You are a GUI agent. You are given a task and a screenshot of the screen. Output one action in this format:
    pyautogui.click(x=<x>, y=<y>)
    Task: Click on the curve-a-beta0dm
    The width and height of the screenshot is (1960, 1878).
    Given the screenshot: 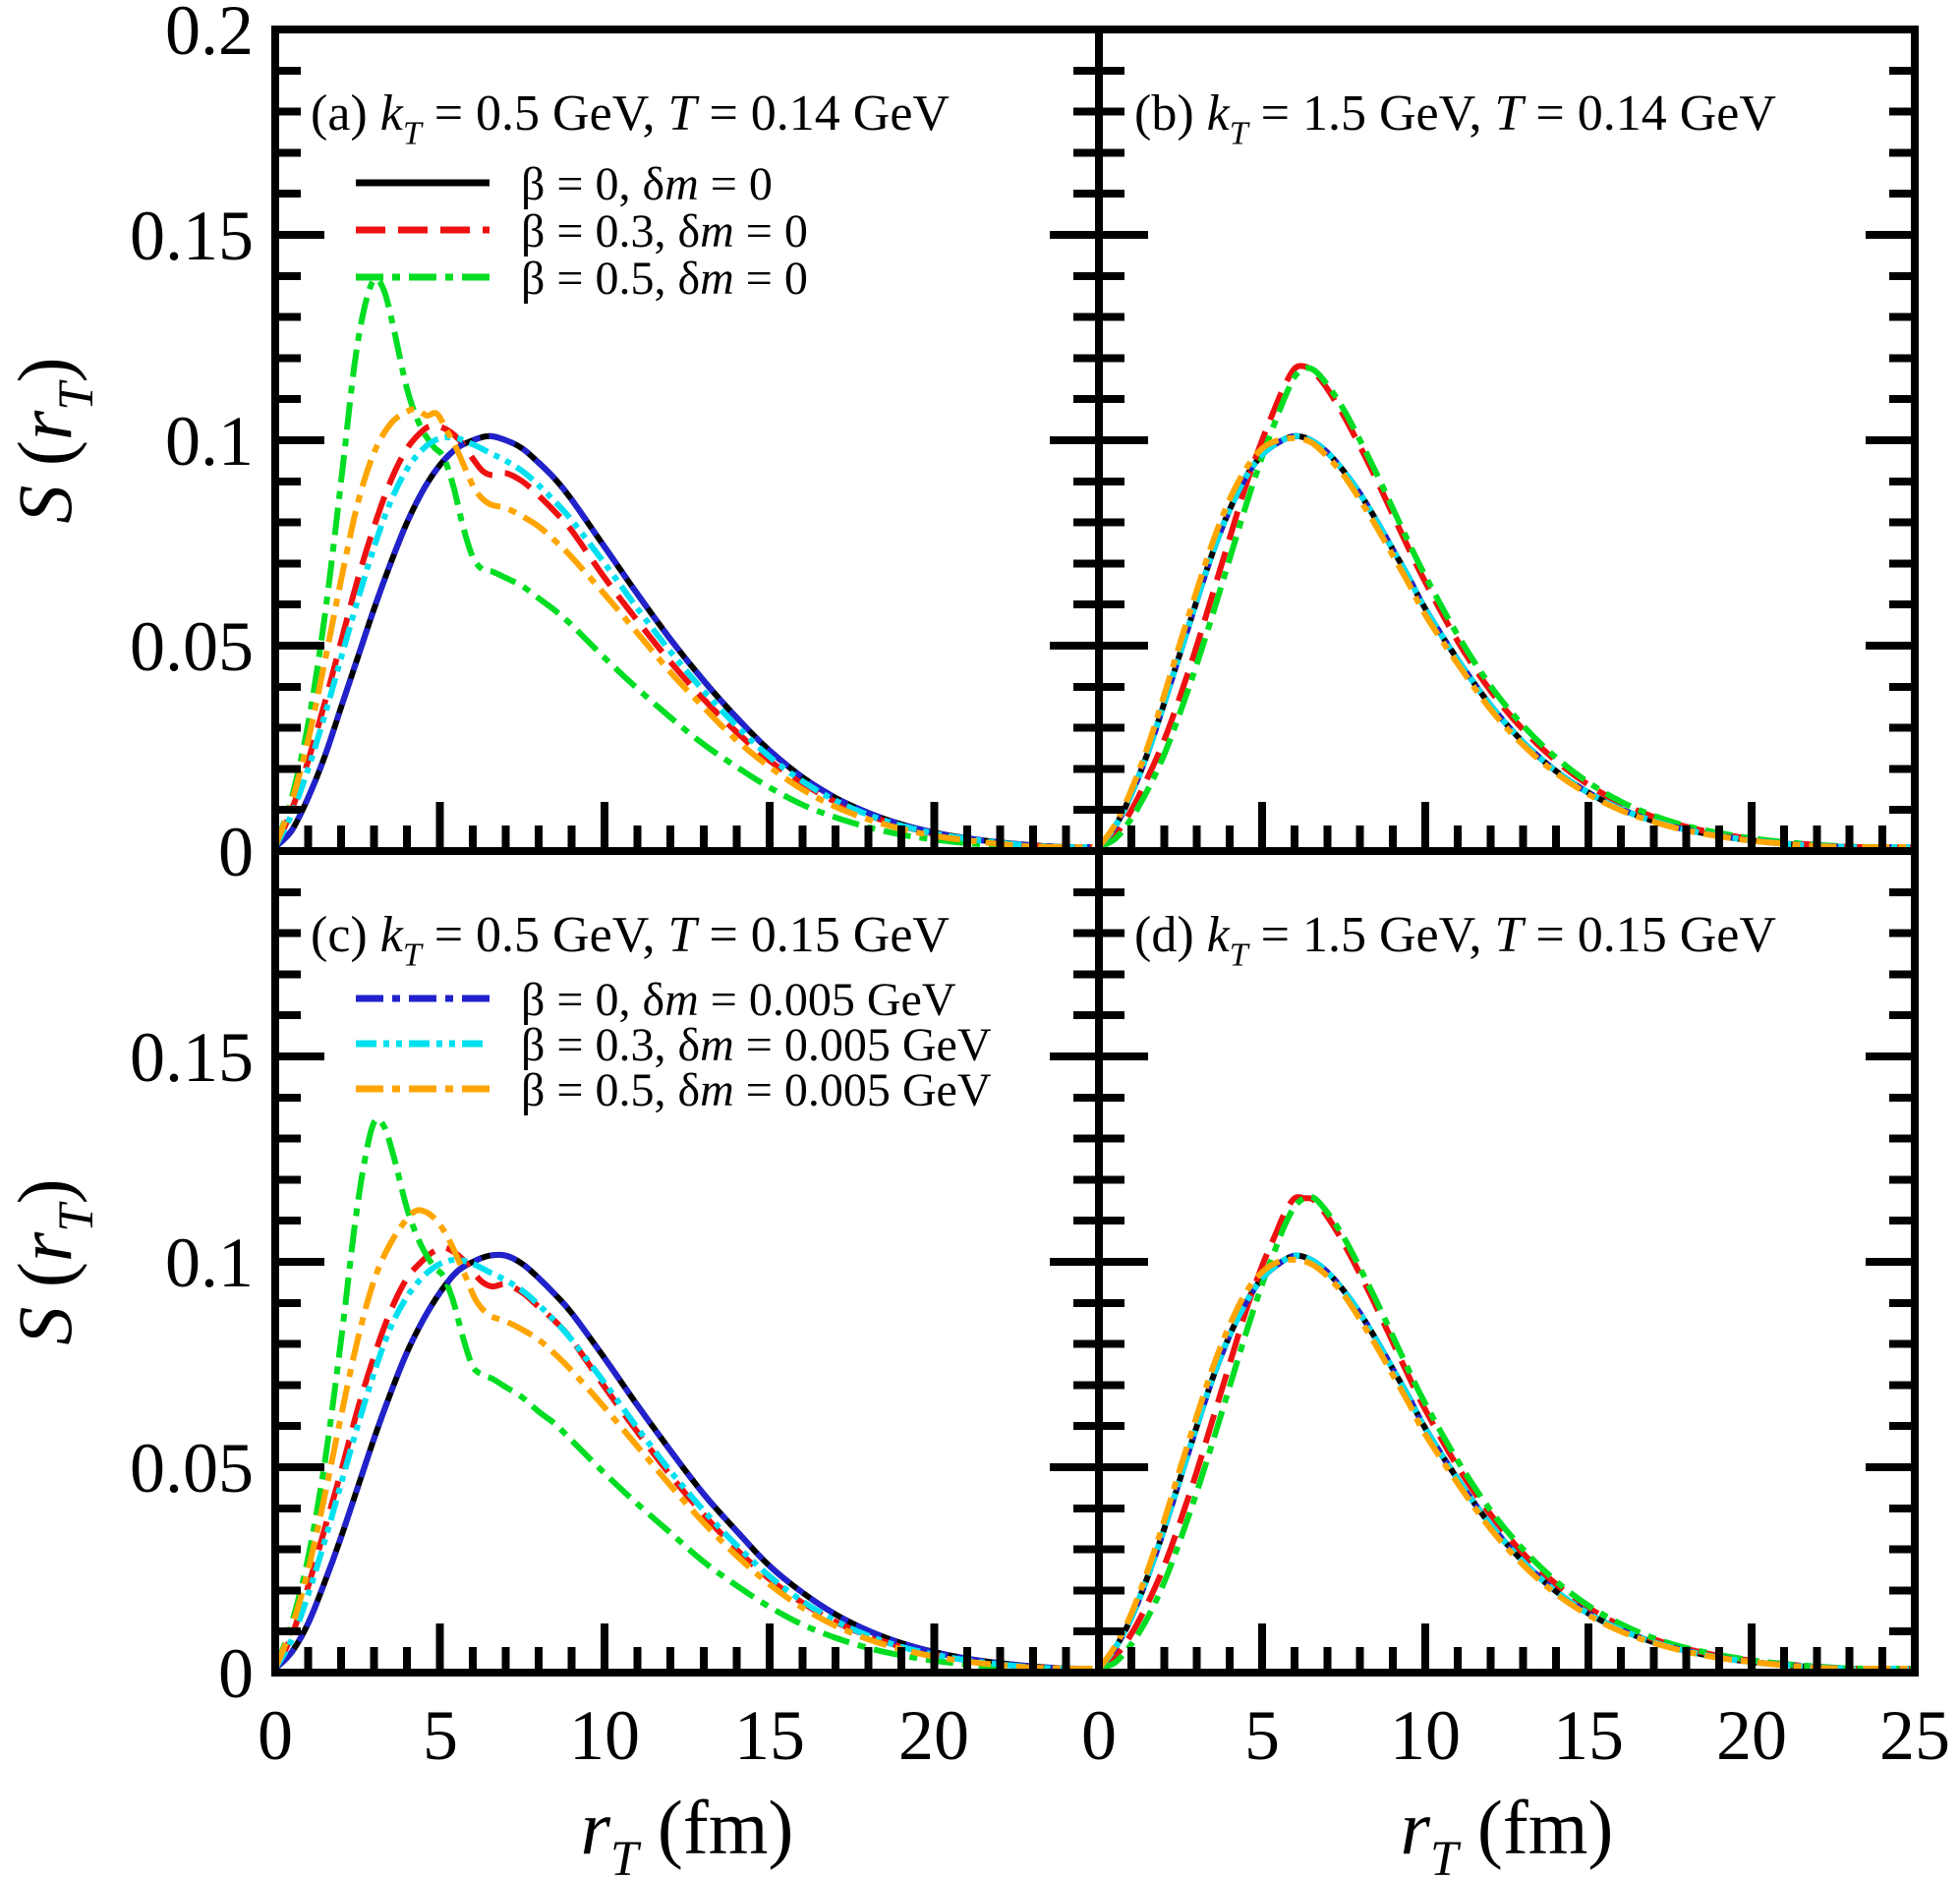 What is the action you would take?
    pyautogui.click(x=684, y=641)
    